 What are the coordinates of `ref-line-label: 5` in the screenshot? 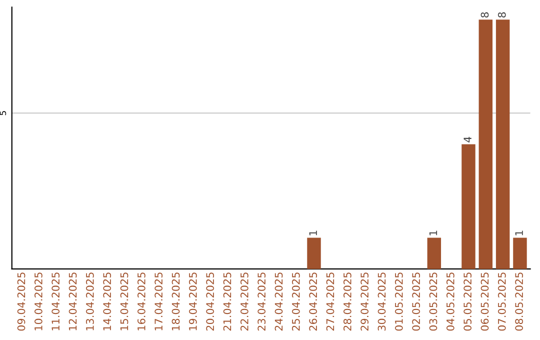 It's located at (3, 113).